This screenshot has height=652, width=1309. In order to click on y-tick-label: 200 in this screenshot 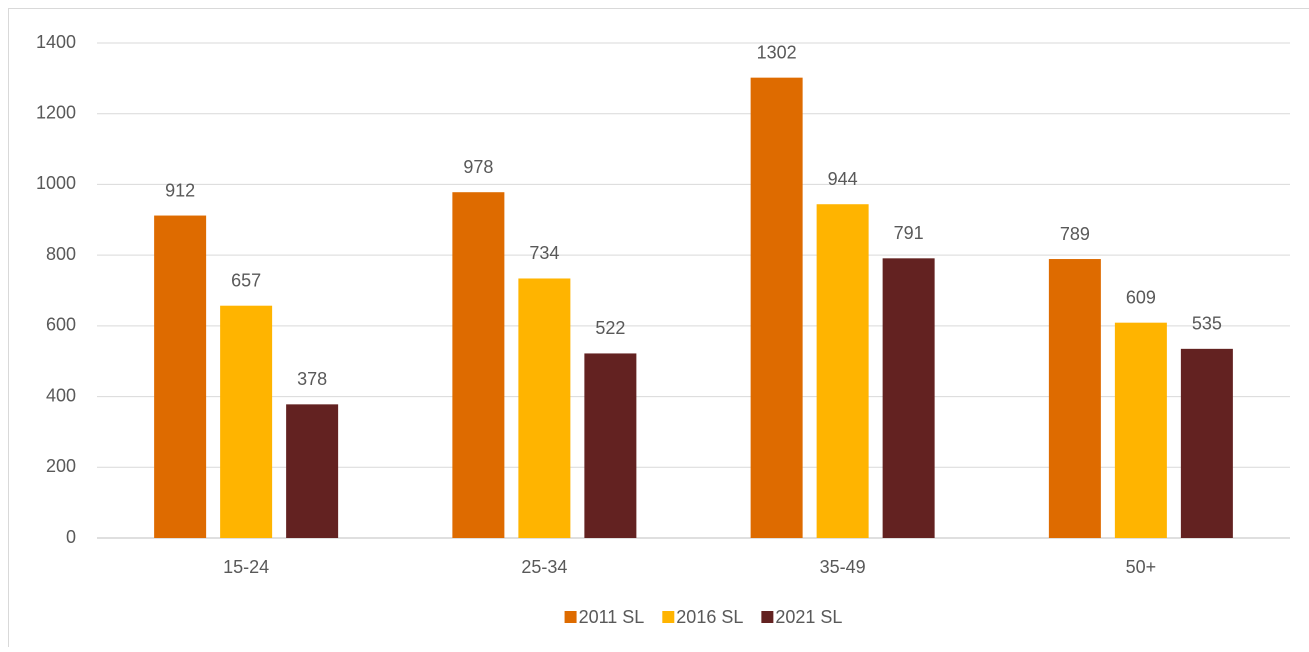, I will do `click(61, 466)`.